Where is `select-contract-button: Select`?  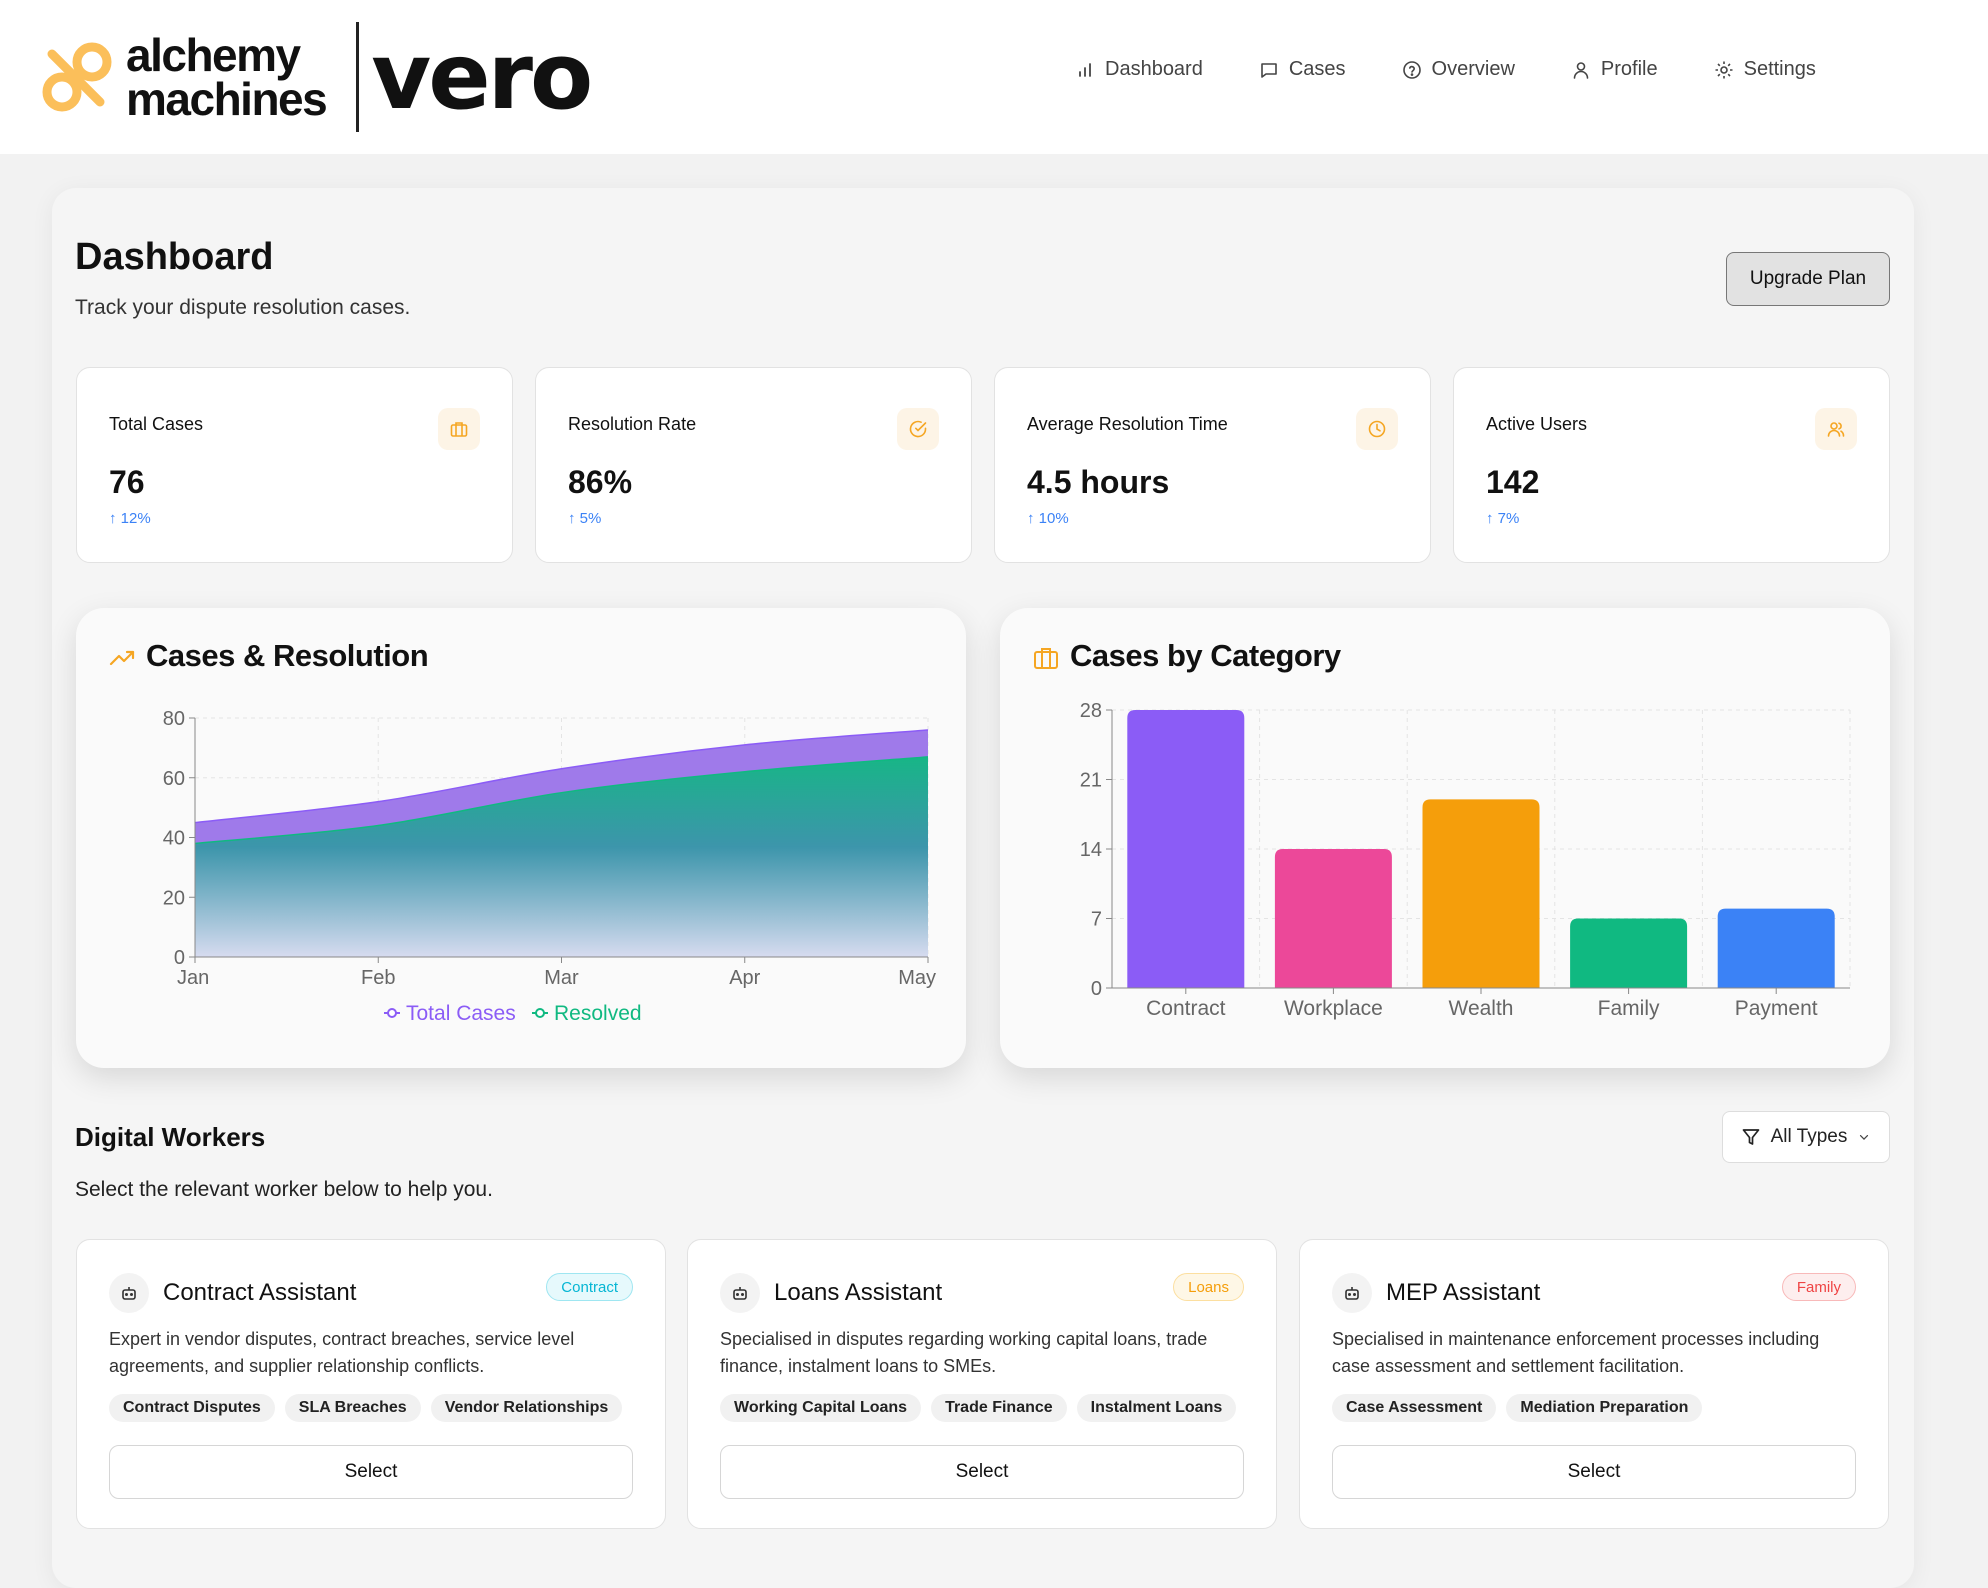 select-contract-button: Select is located at coordinates (371, 1472).